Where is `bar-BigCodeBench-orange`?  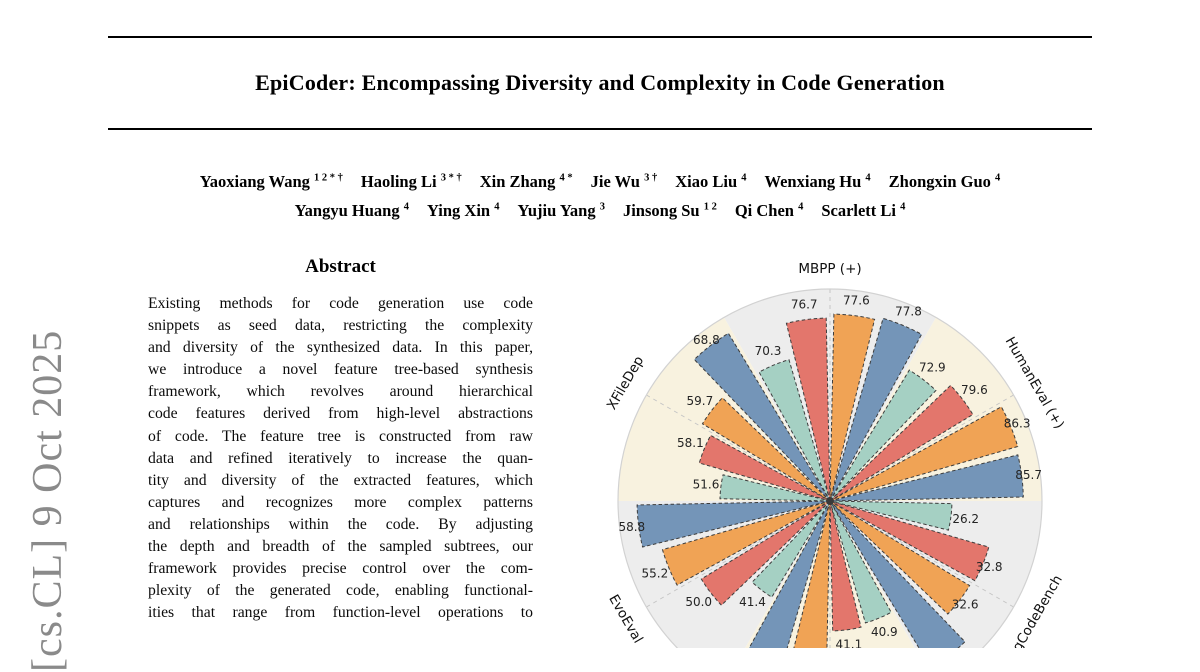
bar-BigCodeBench-orange is located at coordinates (900, 557).